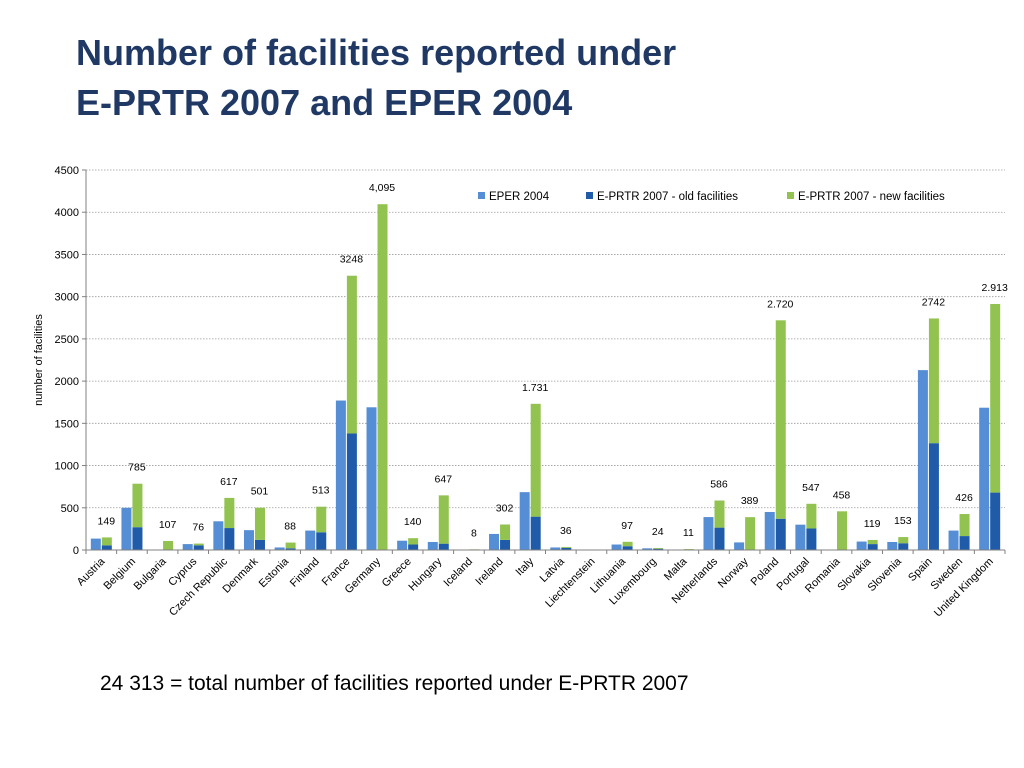  Describe the element at coordinates (647, 549) in the screenshot. I see `bar-eper-2004-luxembourg` at that location.